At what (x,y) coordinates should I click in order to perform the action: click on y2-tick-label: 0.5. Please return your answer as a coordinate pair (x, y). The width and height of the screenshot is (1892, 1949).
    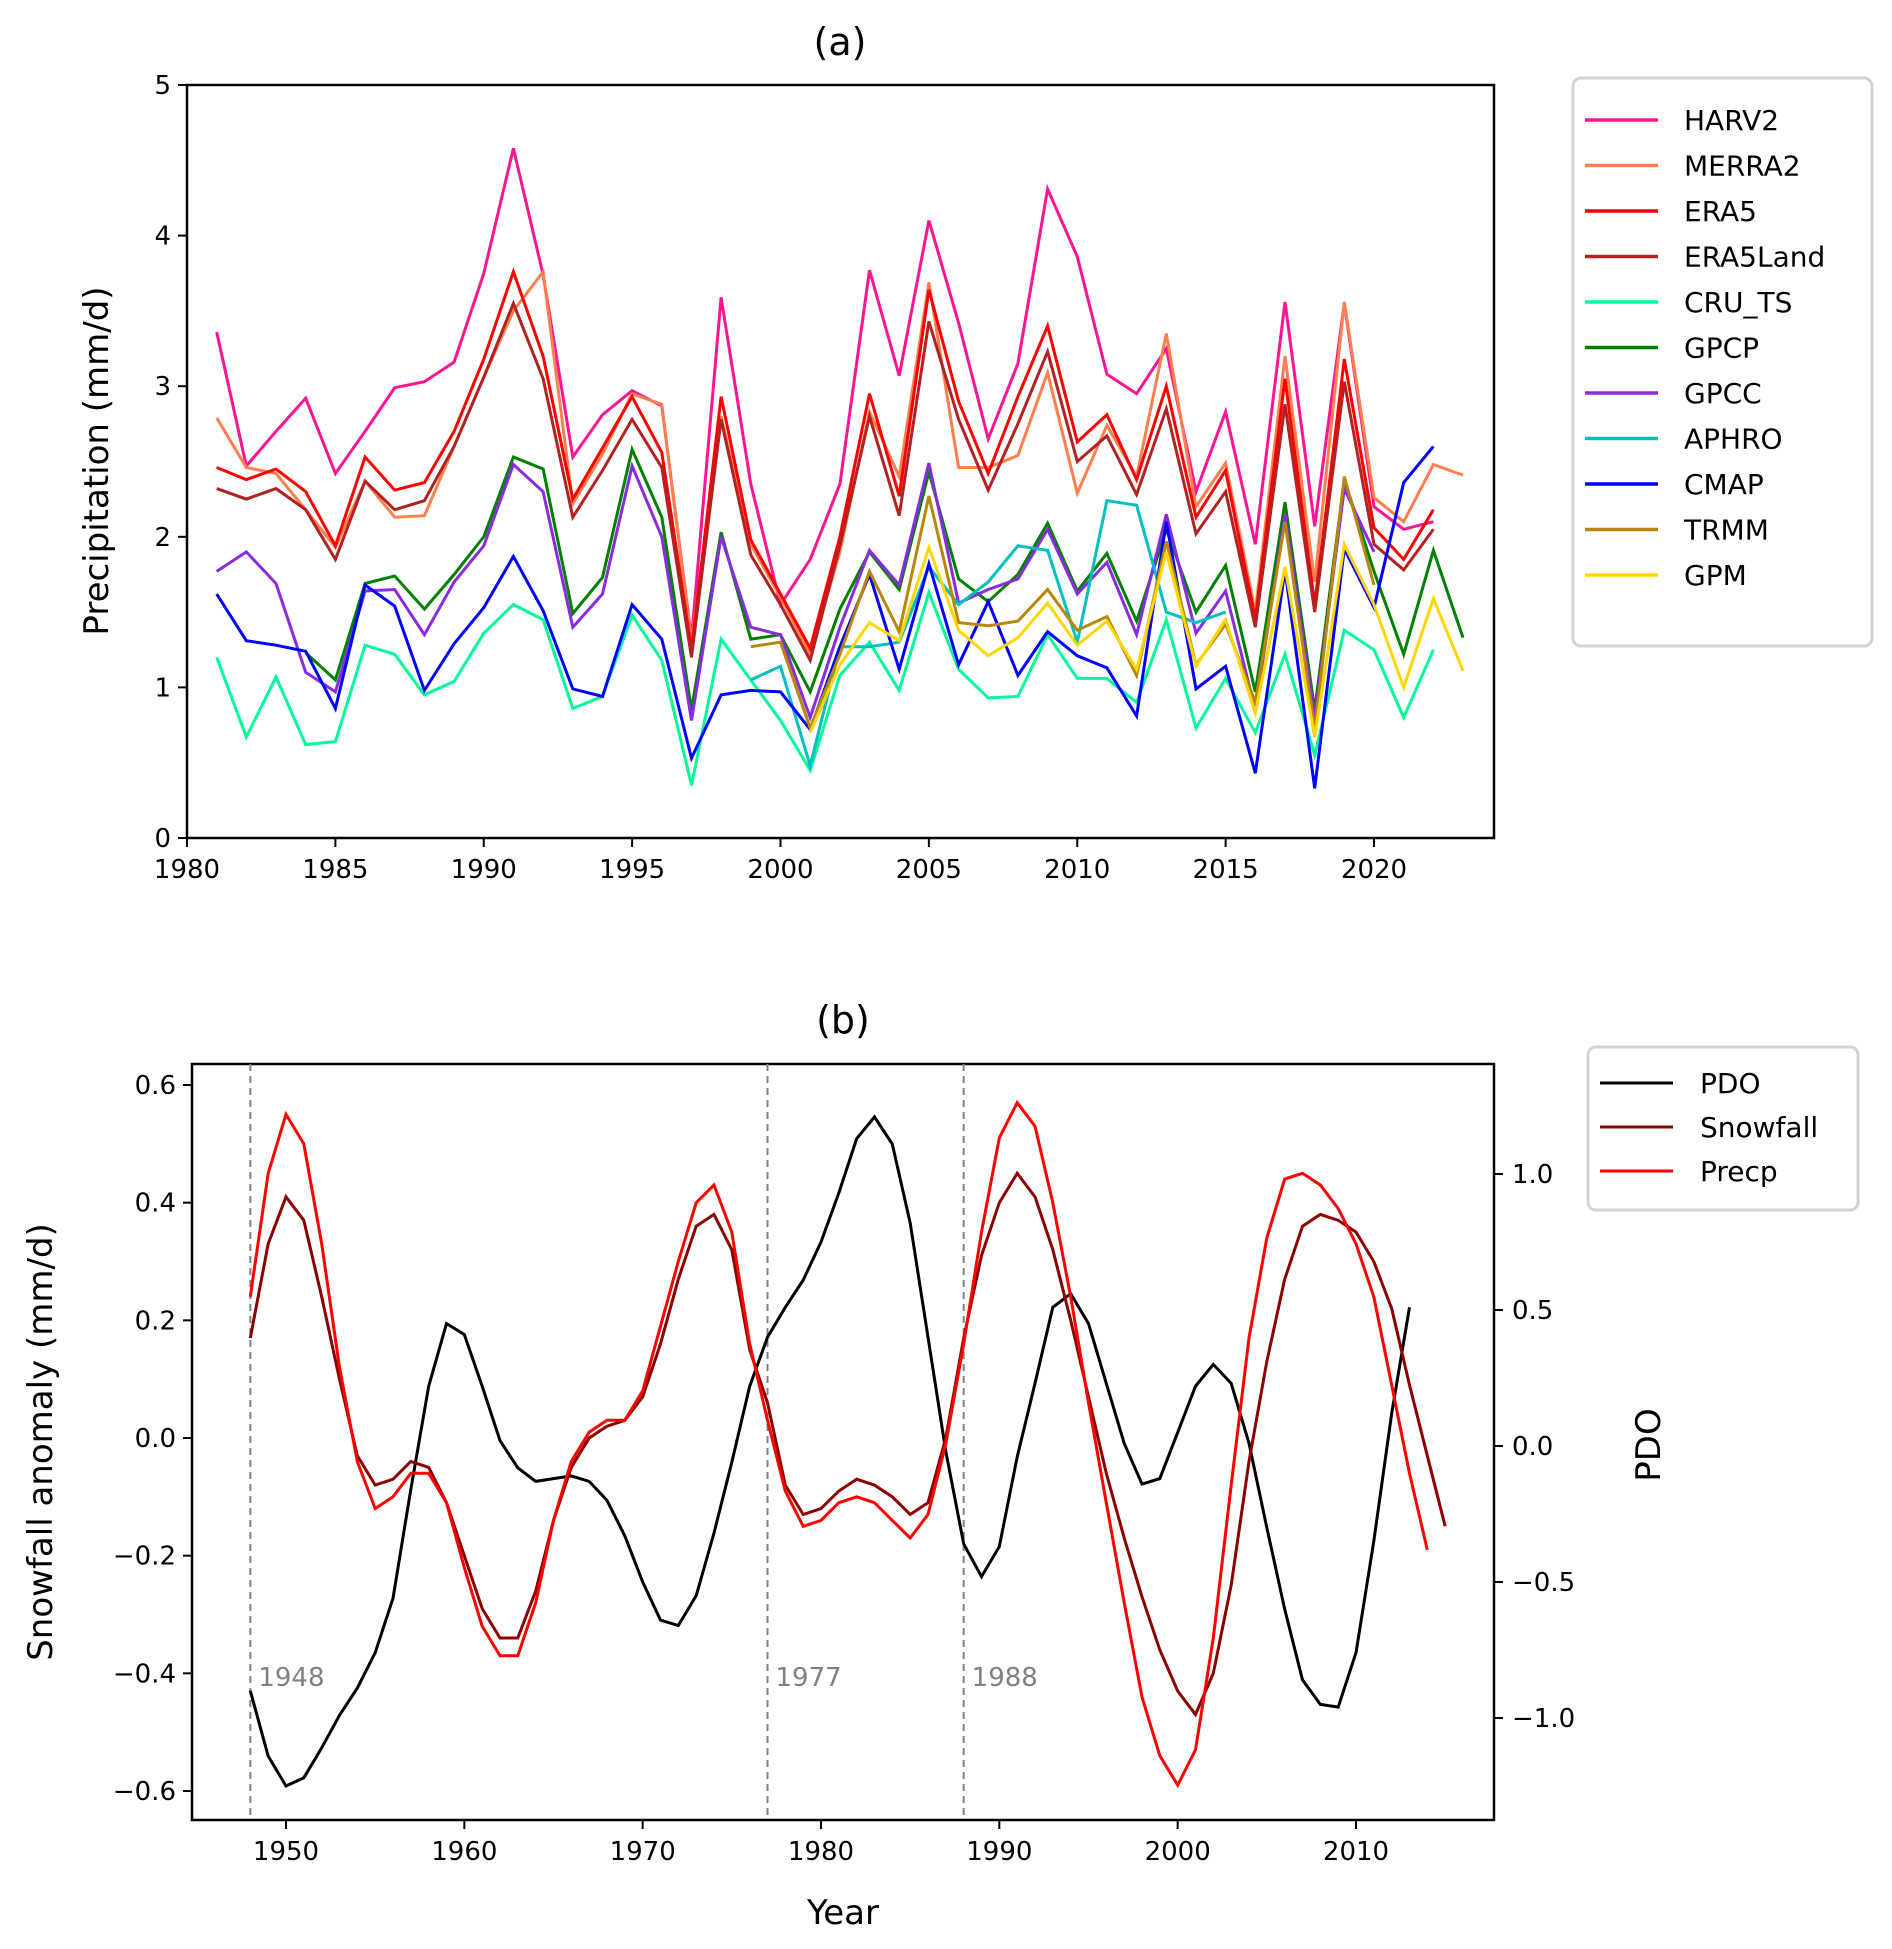
    Looking at the image, I should click on (1532, 1311).